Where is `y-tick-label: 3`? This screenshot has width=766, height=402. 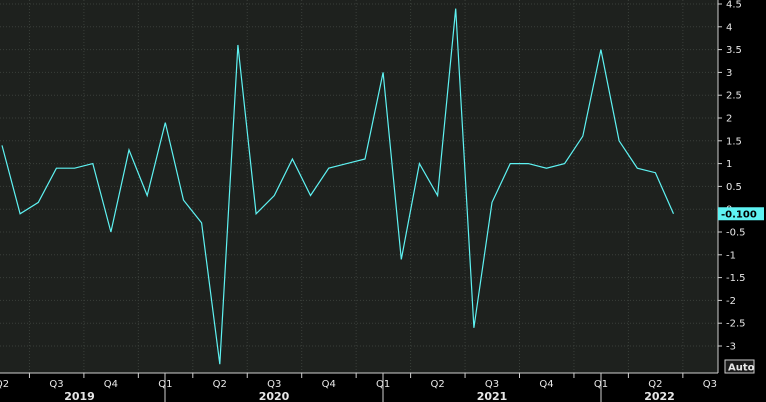 y-tick-label: 3 is located at coordinates (729, 73).